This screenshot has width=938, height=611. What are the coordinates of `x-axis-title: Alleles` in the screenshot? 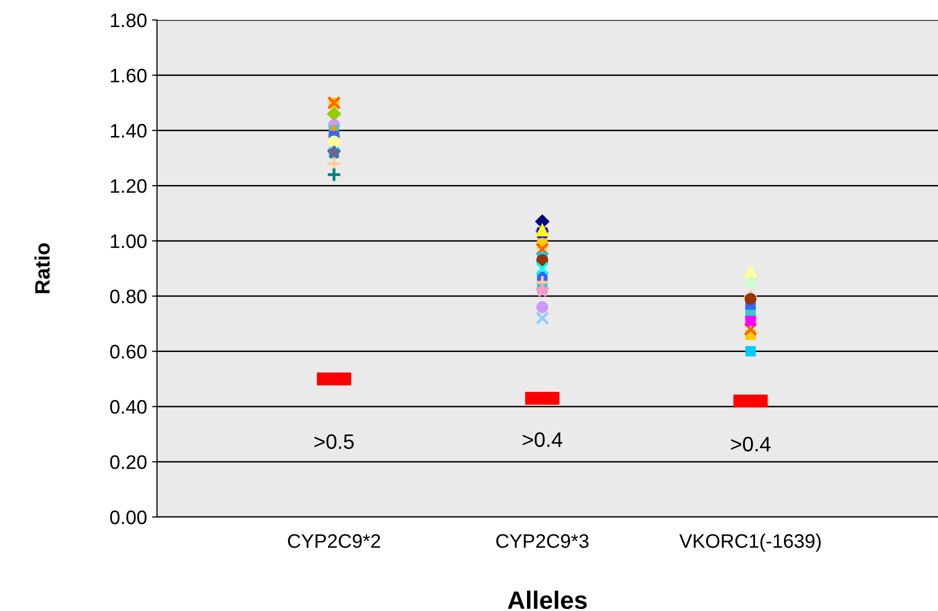 It's located at (547, 600).